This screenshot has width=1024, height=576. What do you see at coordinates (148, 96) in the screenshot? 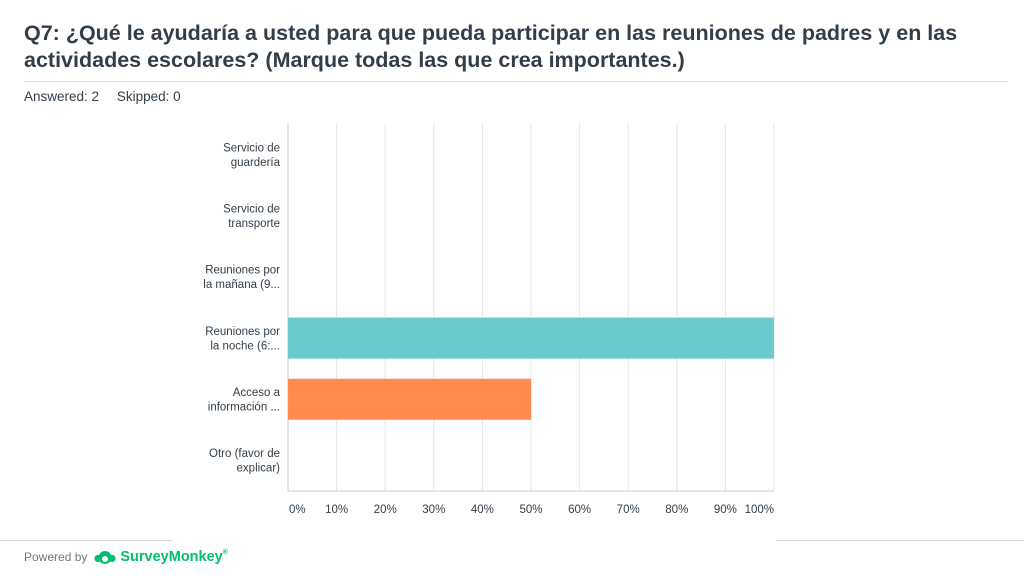
I see `skipped-count: Skipped: 0` at bounding box center [148, 96].